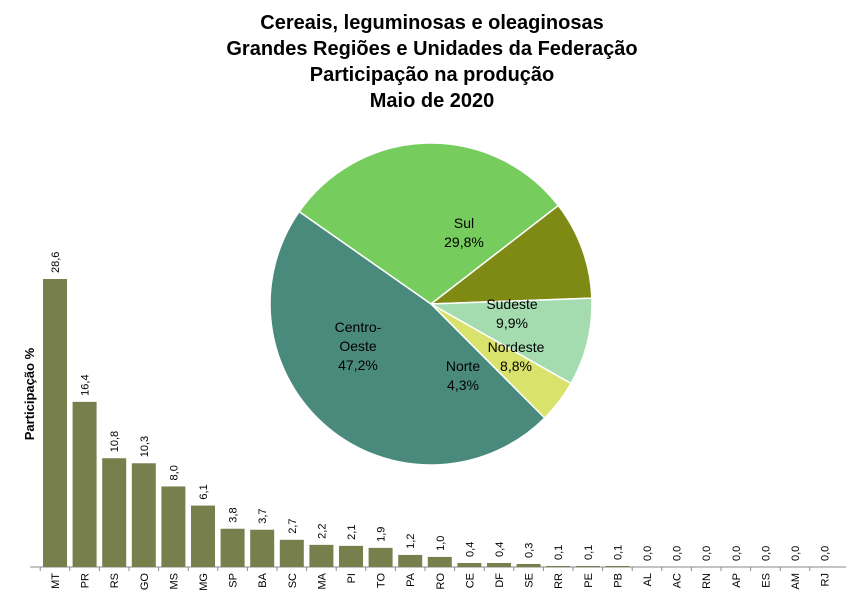 The image size is (864, 605). Describe the element at coordinates (411, 541) in the screenshot. I see `data-label-PA: 1,2` at that location.